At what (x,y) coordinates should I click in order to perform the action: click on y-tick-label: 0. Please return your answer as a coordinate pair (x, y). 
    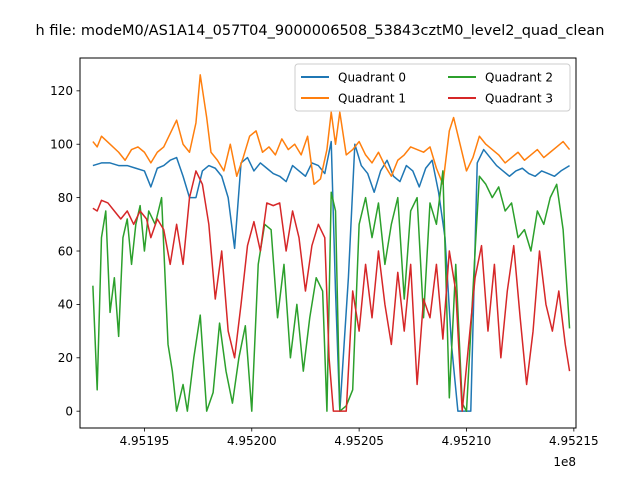
    Looking at the image, I should click on (69, 411).